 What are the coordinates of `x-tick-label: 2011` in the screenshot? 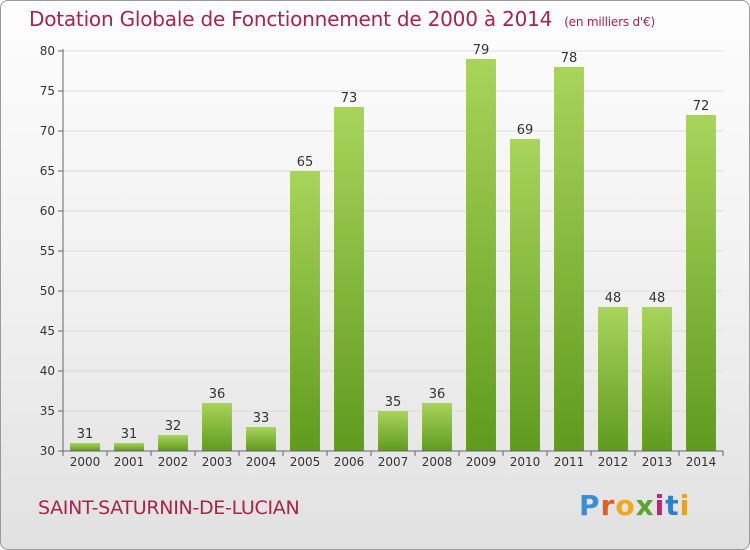 It's located at (569, 462).